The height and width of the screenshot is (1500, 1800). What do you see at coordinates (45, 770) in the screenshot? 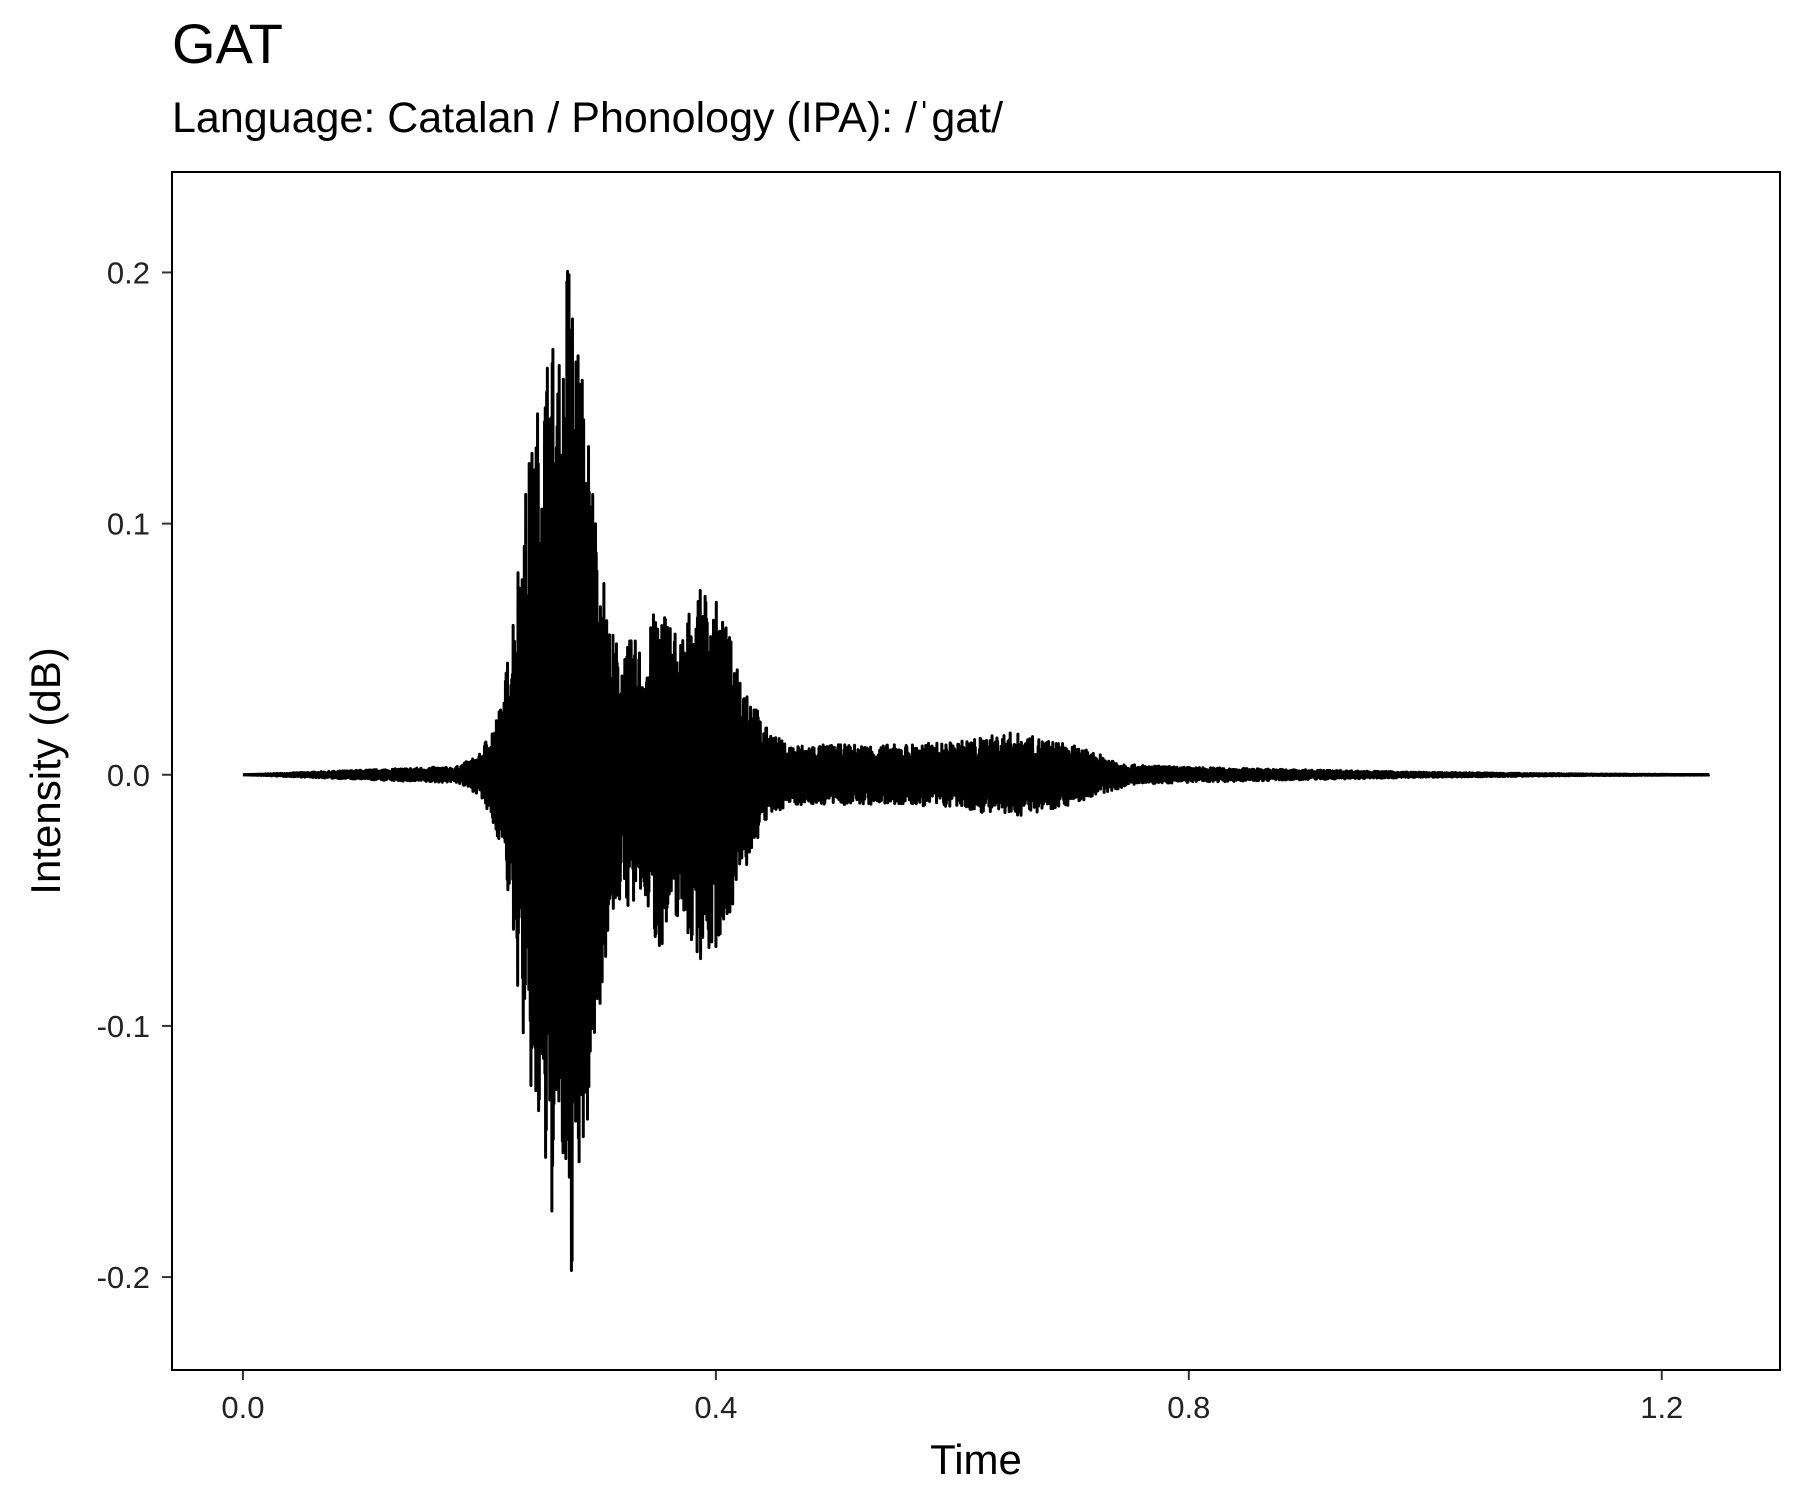
I see `y-axis-title: Intensity (dB)` at bounding box center [45, 770].